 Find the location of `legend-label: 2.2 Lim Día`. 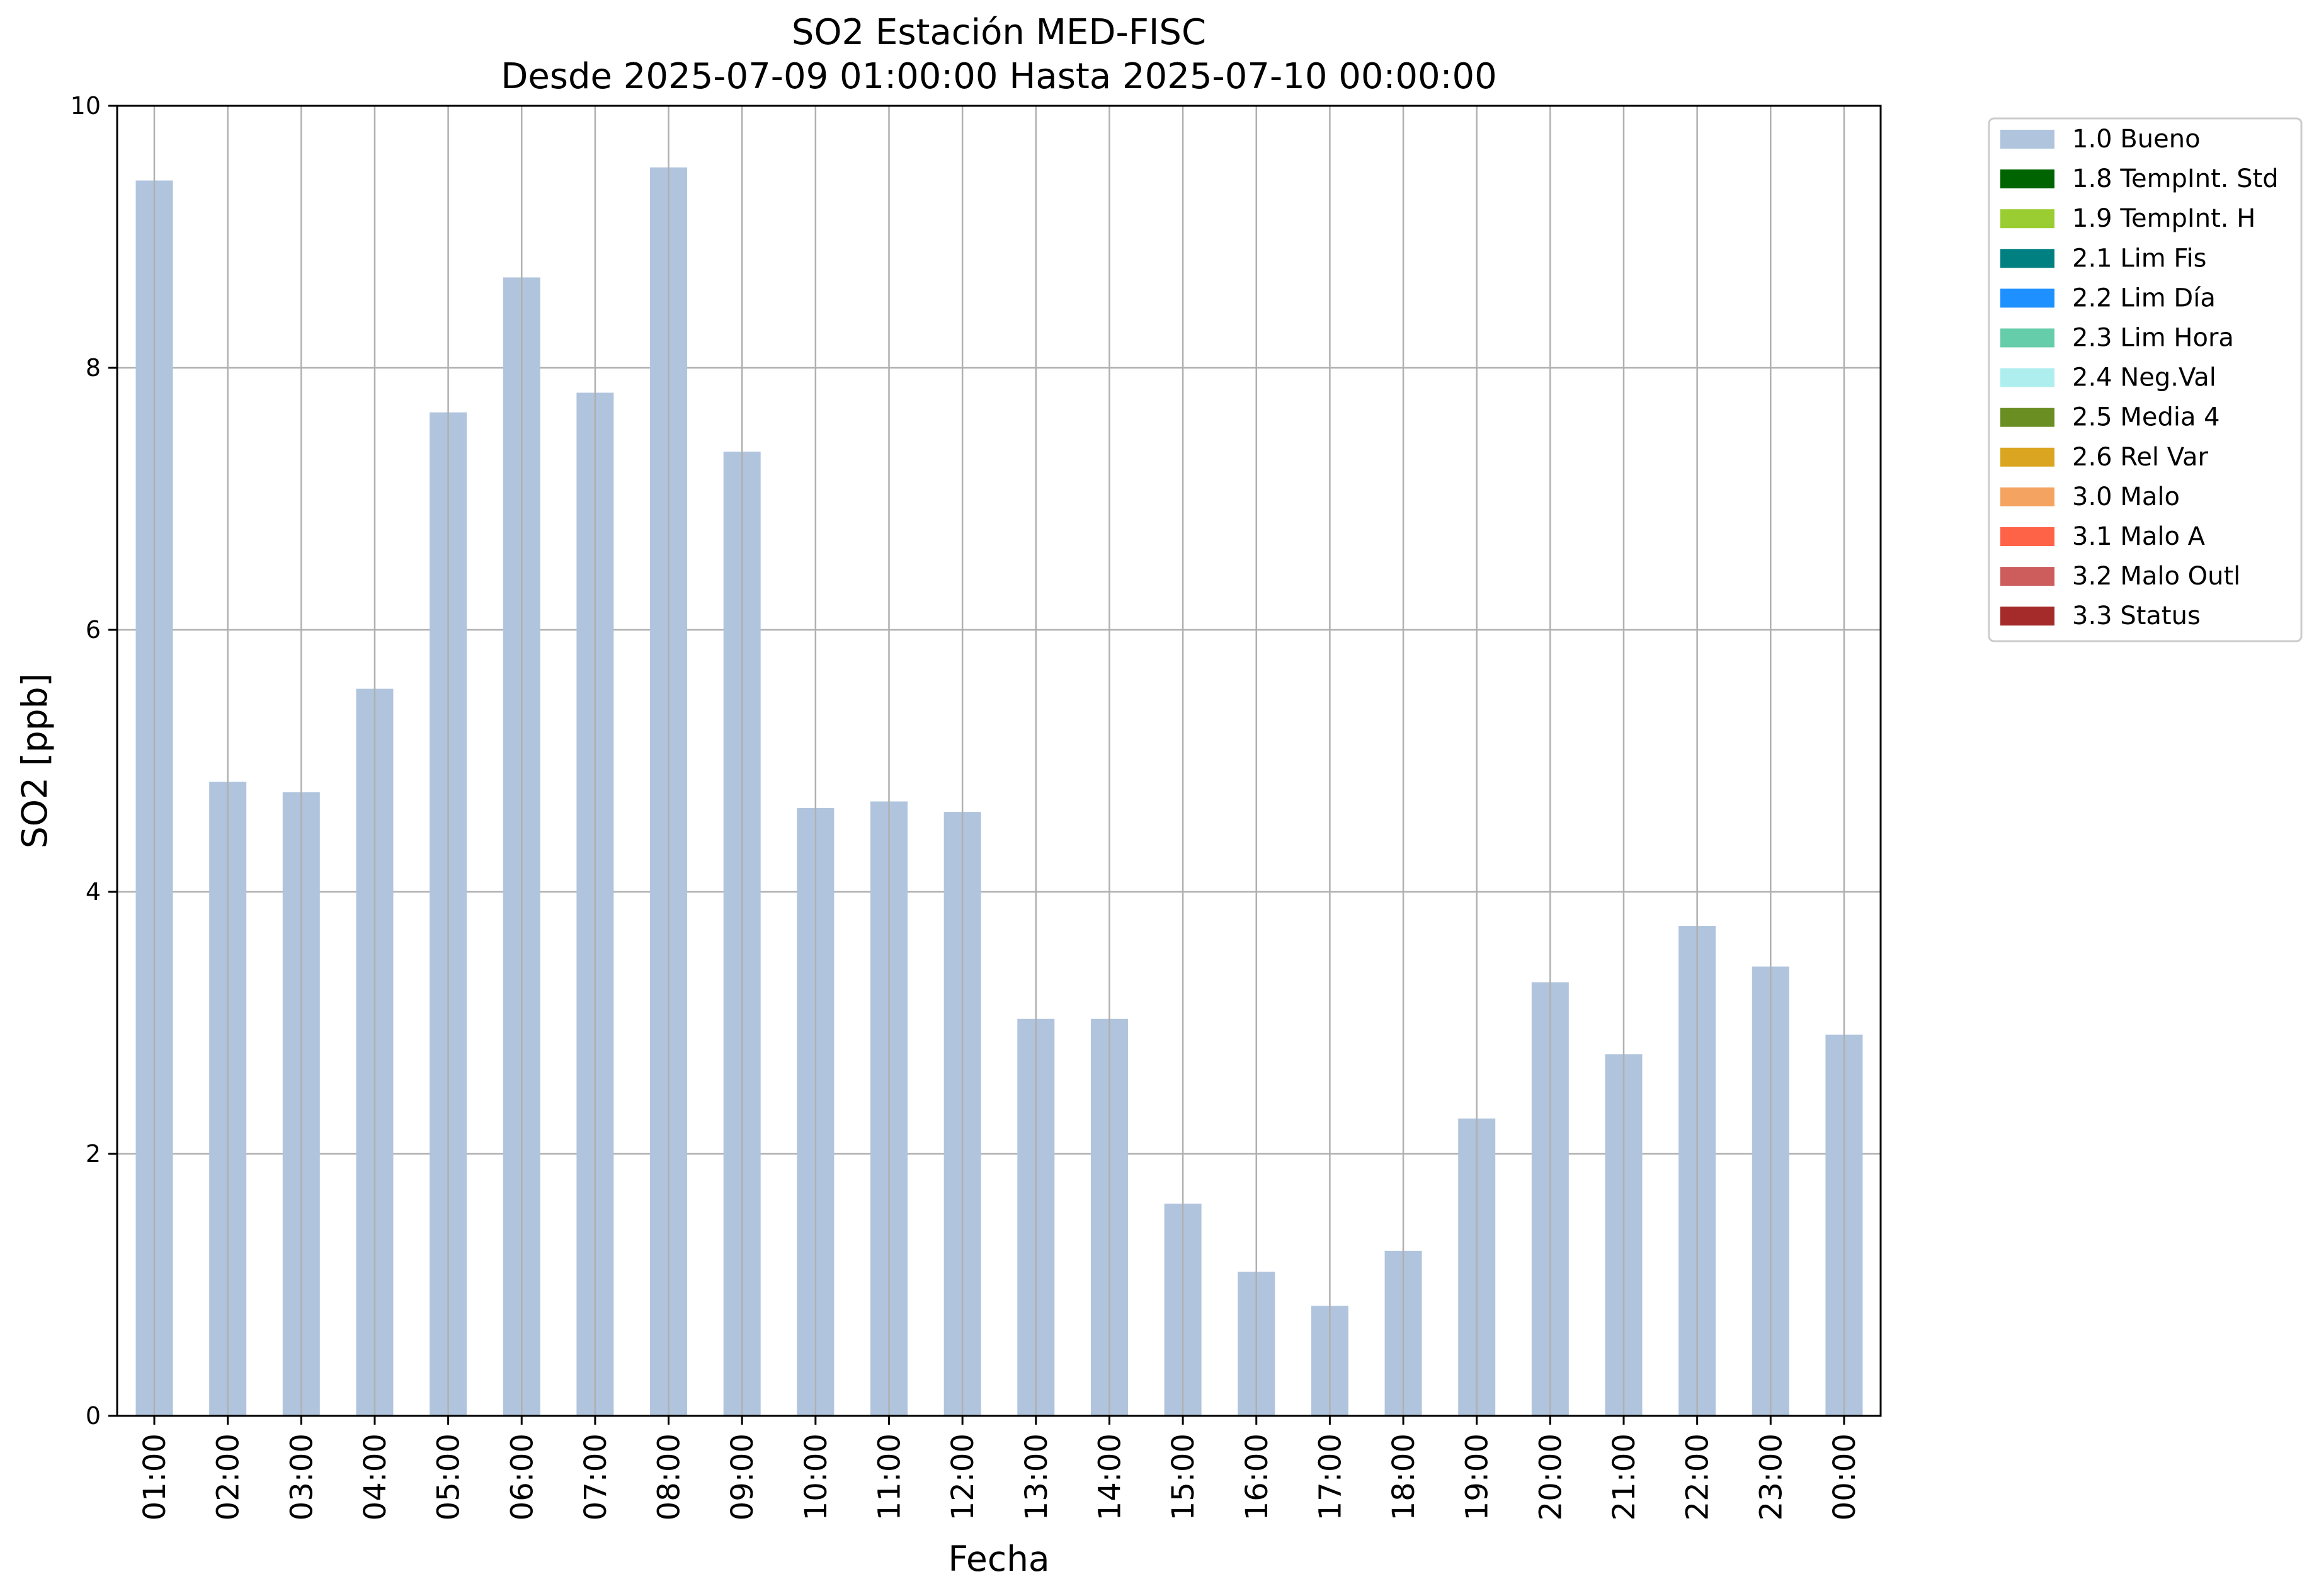

legend-label: 2.2 Lim Día is located at coordinates (2144, 297).